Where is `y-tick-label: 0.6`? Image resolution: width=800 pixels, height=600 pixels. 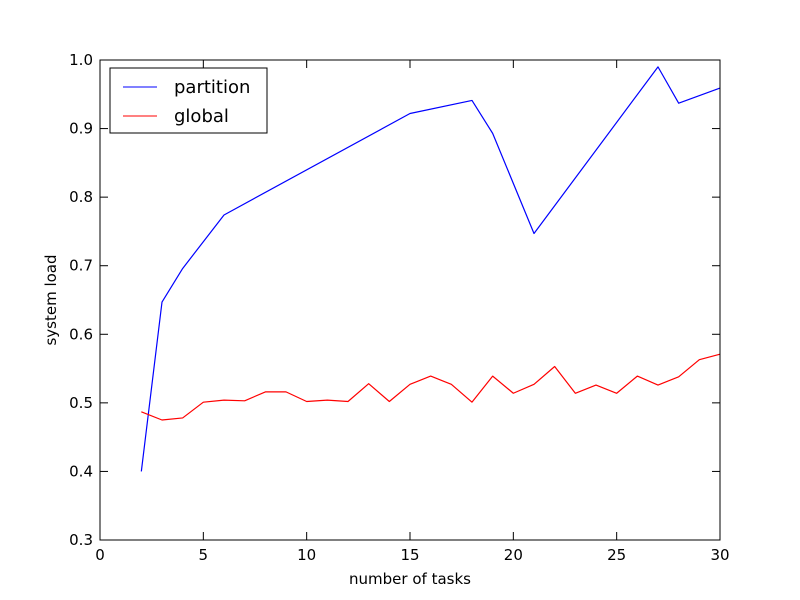 y-tick-label: 0.6 is located at coordinates (81, 334).